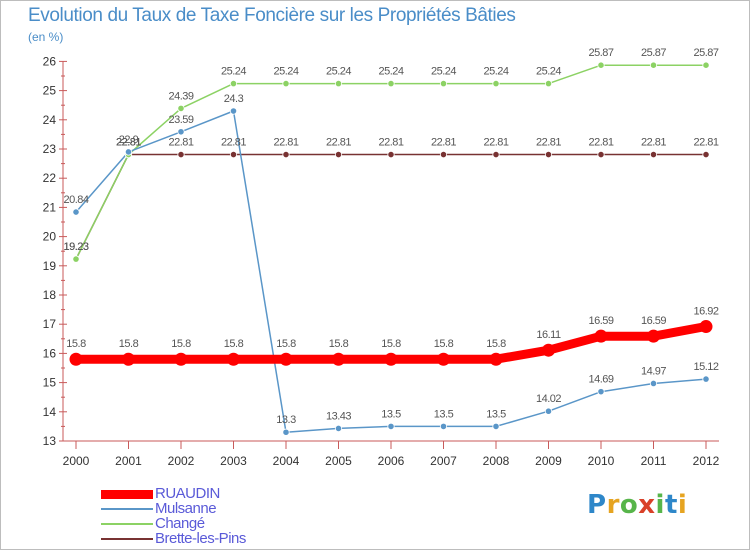  Describe the element at coordinates (705, 312) in the screenshot. I see `data-label-ruaudin: 16.92` at that location.